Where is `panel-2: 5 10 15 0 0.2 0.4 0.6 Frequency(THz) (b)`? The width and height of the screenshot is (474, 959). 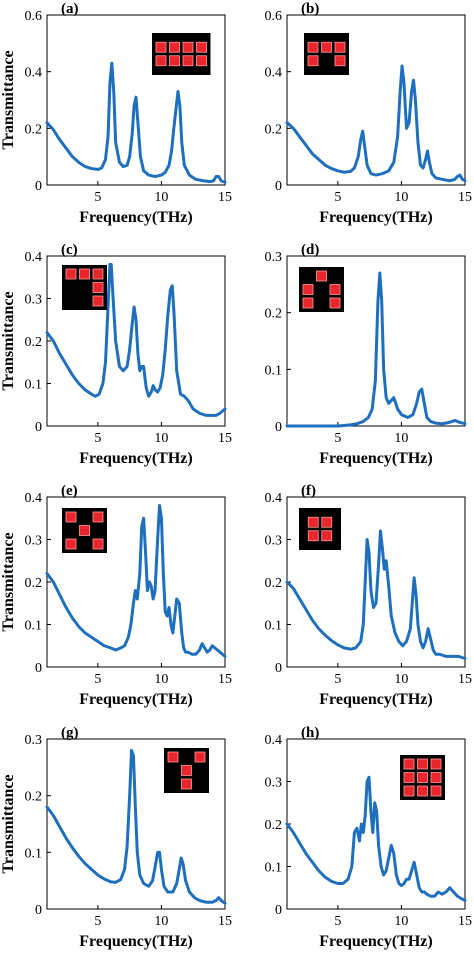 panel-2: 5 10 15 0 0.2 0.4 0.6 Frequency(THz) (b) is located at coordinates (369, 113).